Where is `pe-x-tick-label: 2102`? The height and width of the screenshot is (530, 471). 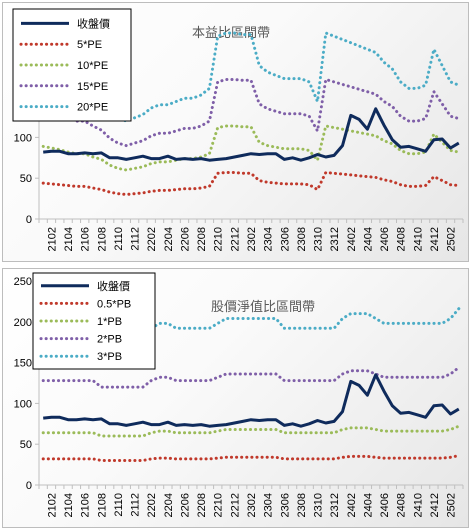
pe-x-tick-label: 2102 is located at coordinates (52, 239).